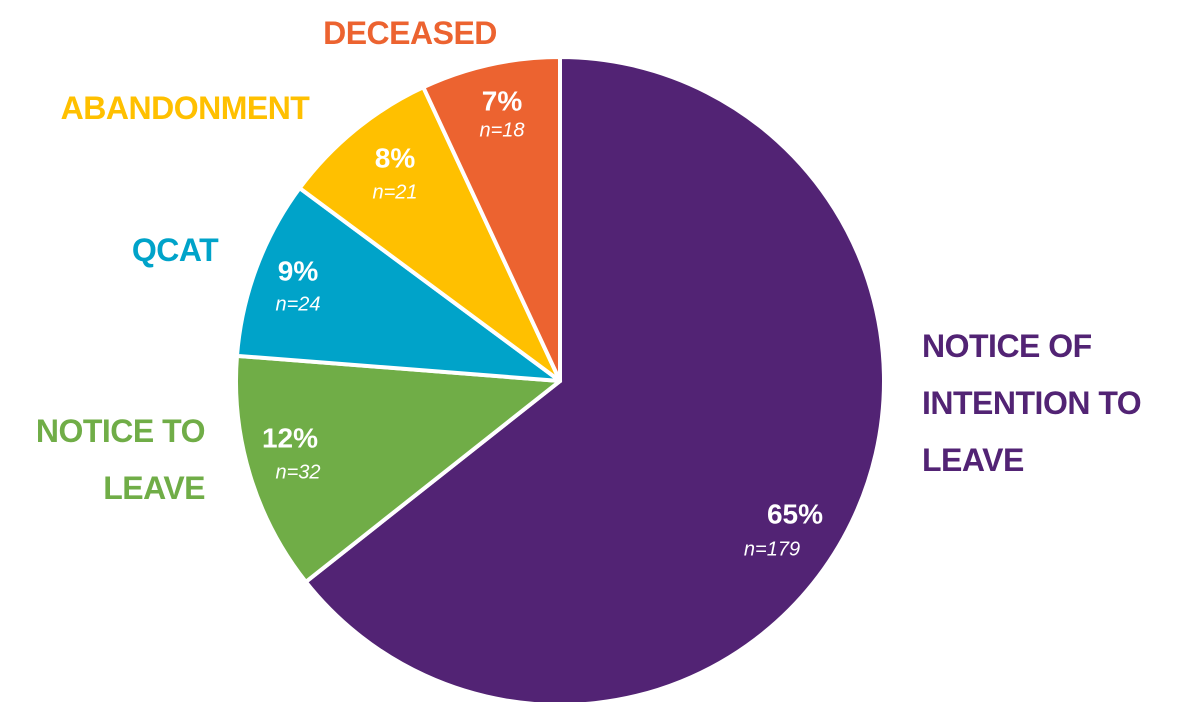 The width and height of the screenshot is (1187, 702). I want to click on count-label: n=32, so click(297, 472).